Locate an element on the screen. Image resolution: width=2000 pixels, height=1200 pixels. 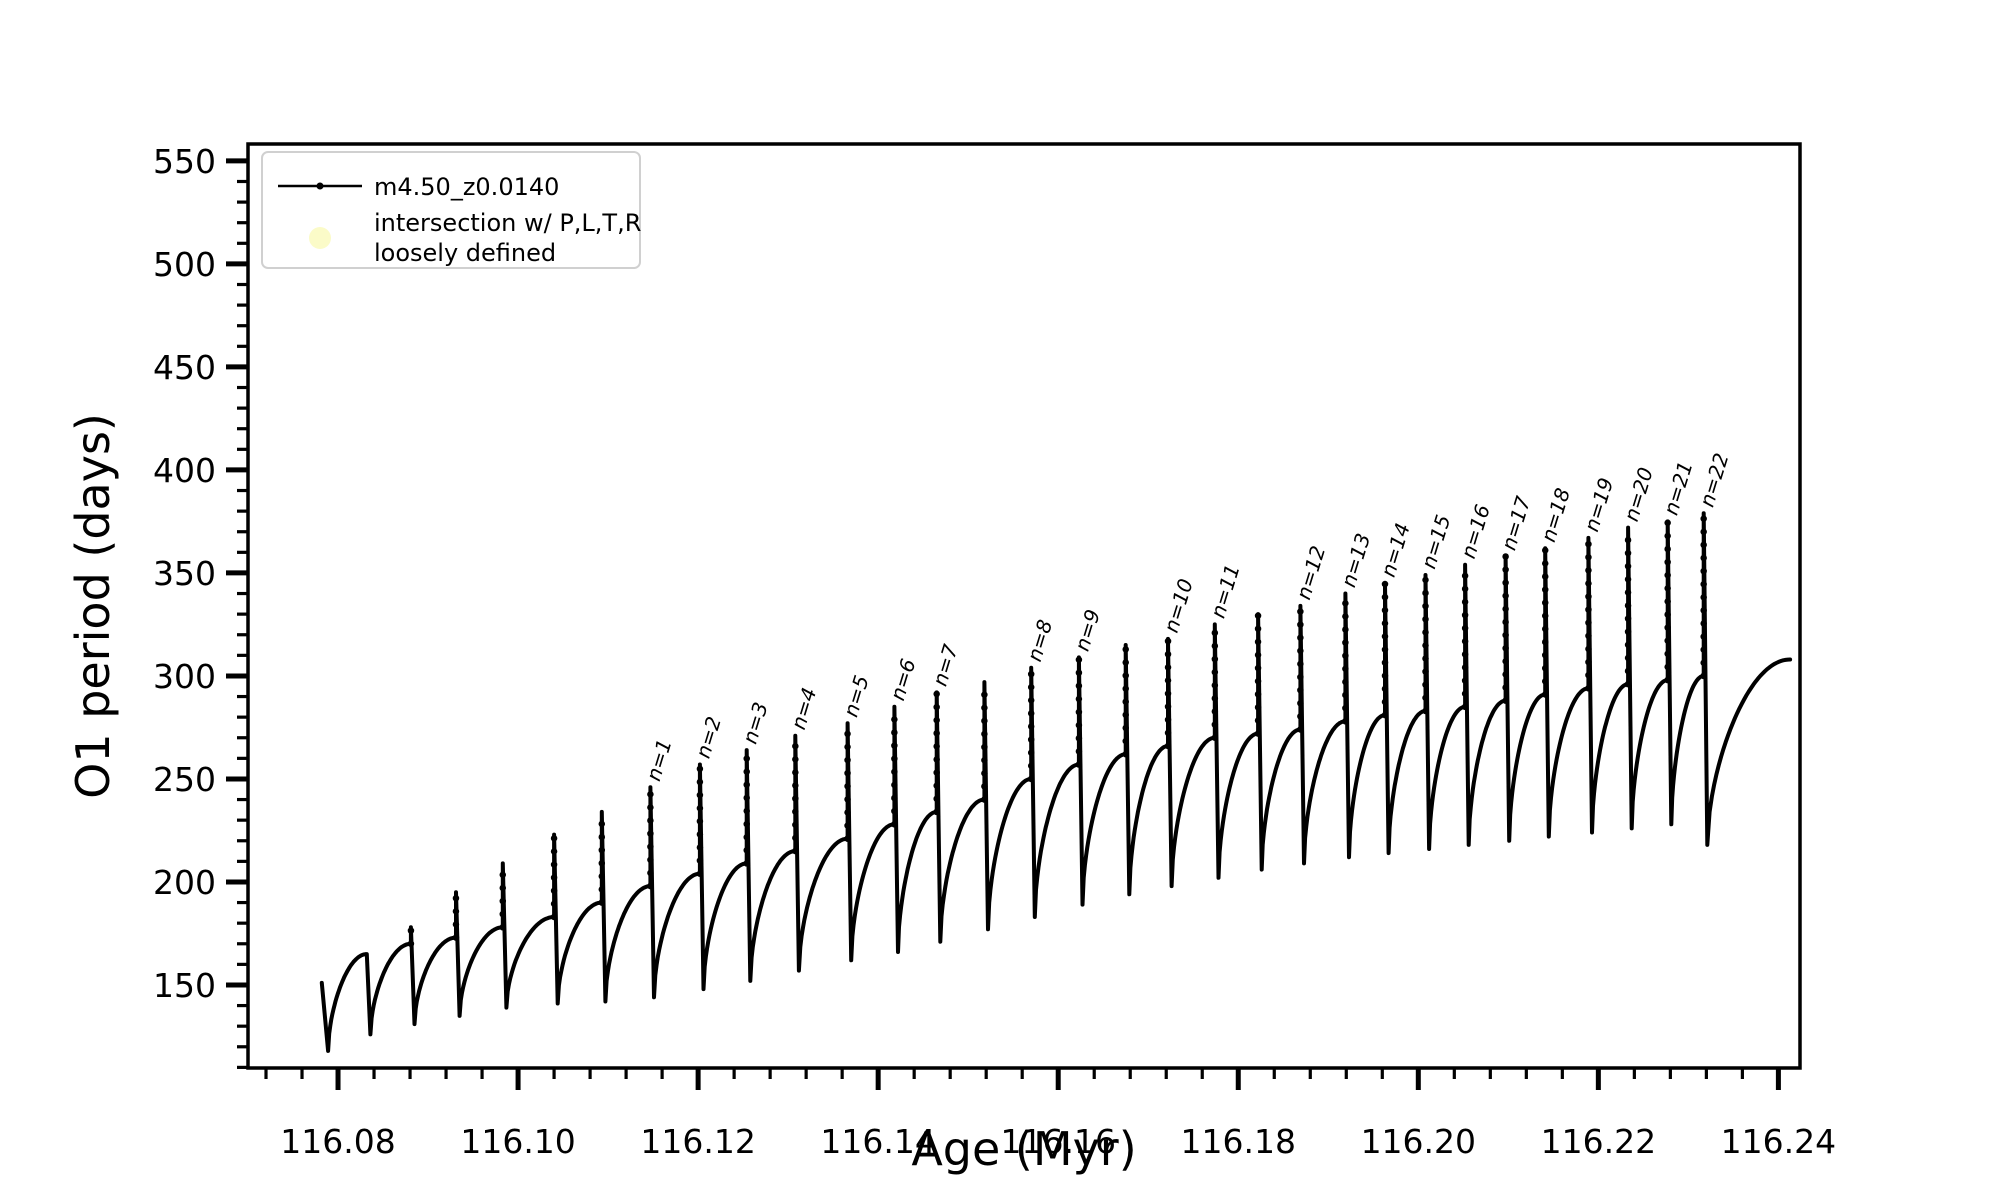
x-tick-label: 116.22 is located at coordinates (1598, 1141).